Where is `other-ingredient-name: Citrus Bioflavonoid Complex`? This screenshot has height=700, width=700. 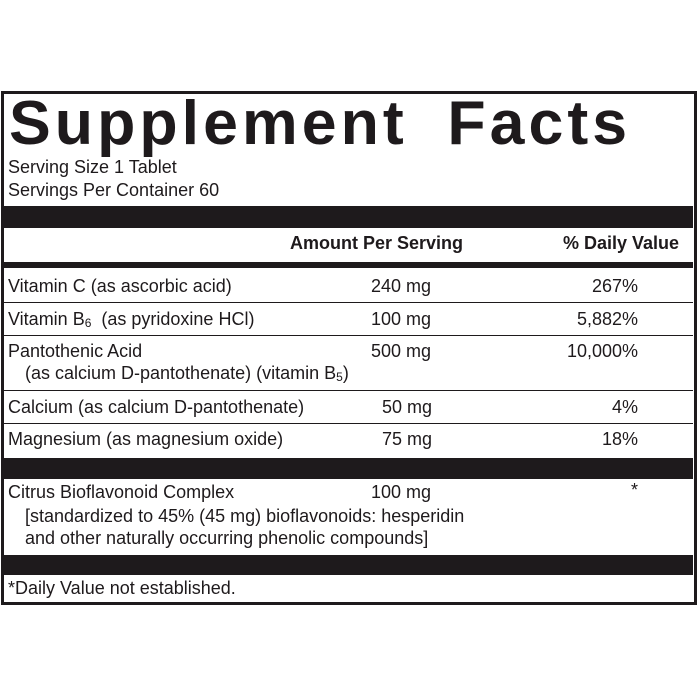 other-ingredient-name: Citrus Bioflavonoid Complex is located at coordinates (121, 492).